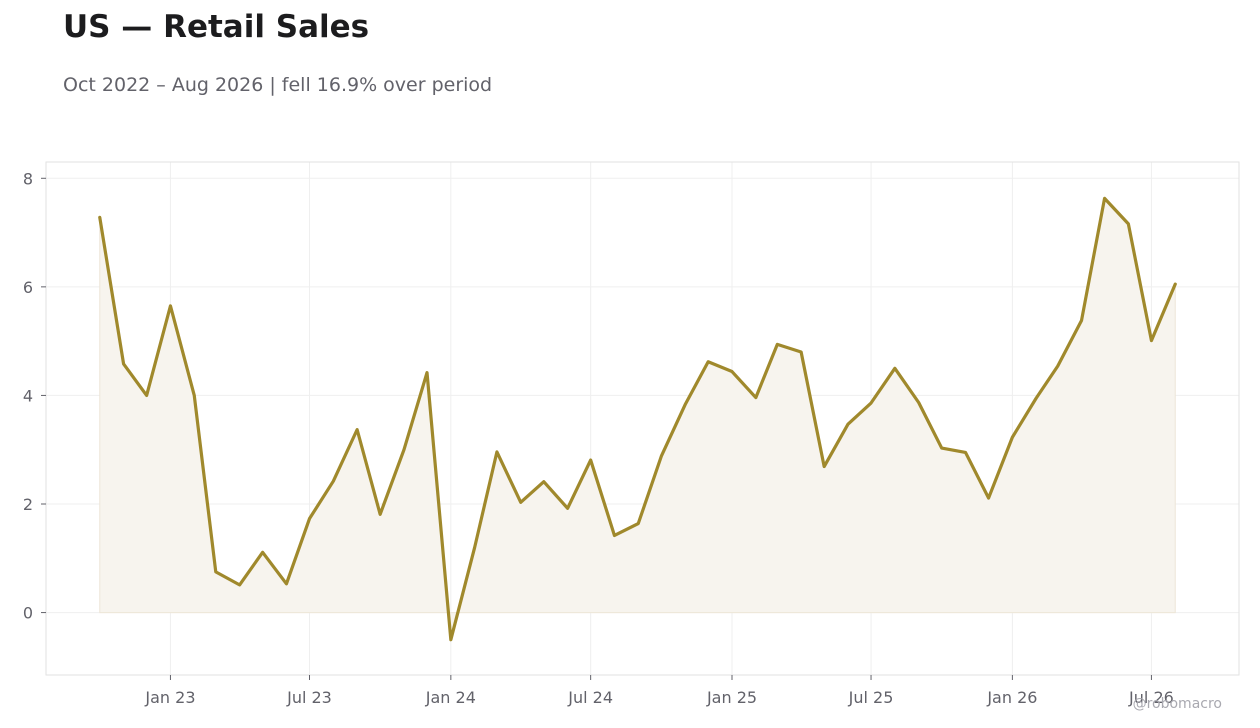 The width and height of the screenshot is (1260, 728). Describe the element at coordinates (871, 697) in the screenshot. I see `x-tick-label: Jul 25` at that location.